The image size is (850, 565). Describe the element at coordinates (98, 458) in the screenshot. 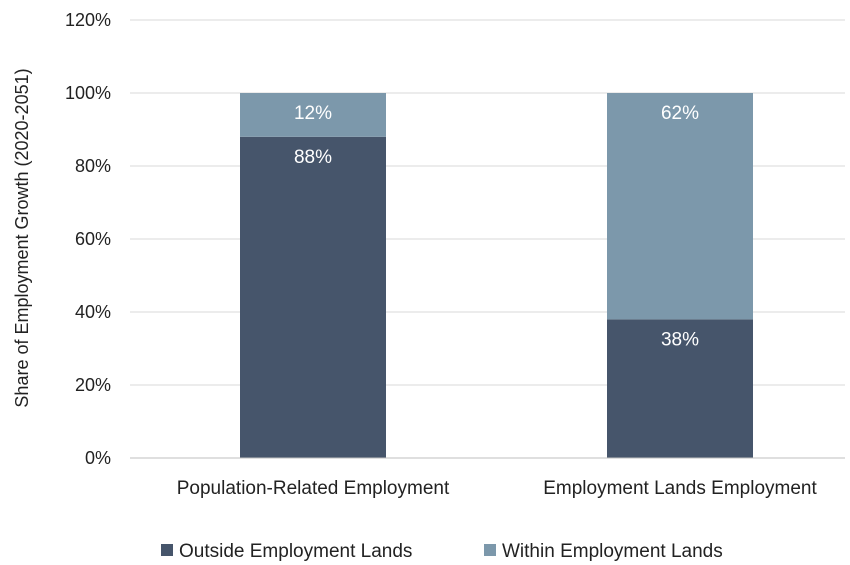

I see `y-tick-label: 0%` at that location.